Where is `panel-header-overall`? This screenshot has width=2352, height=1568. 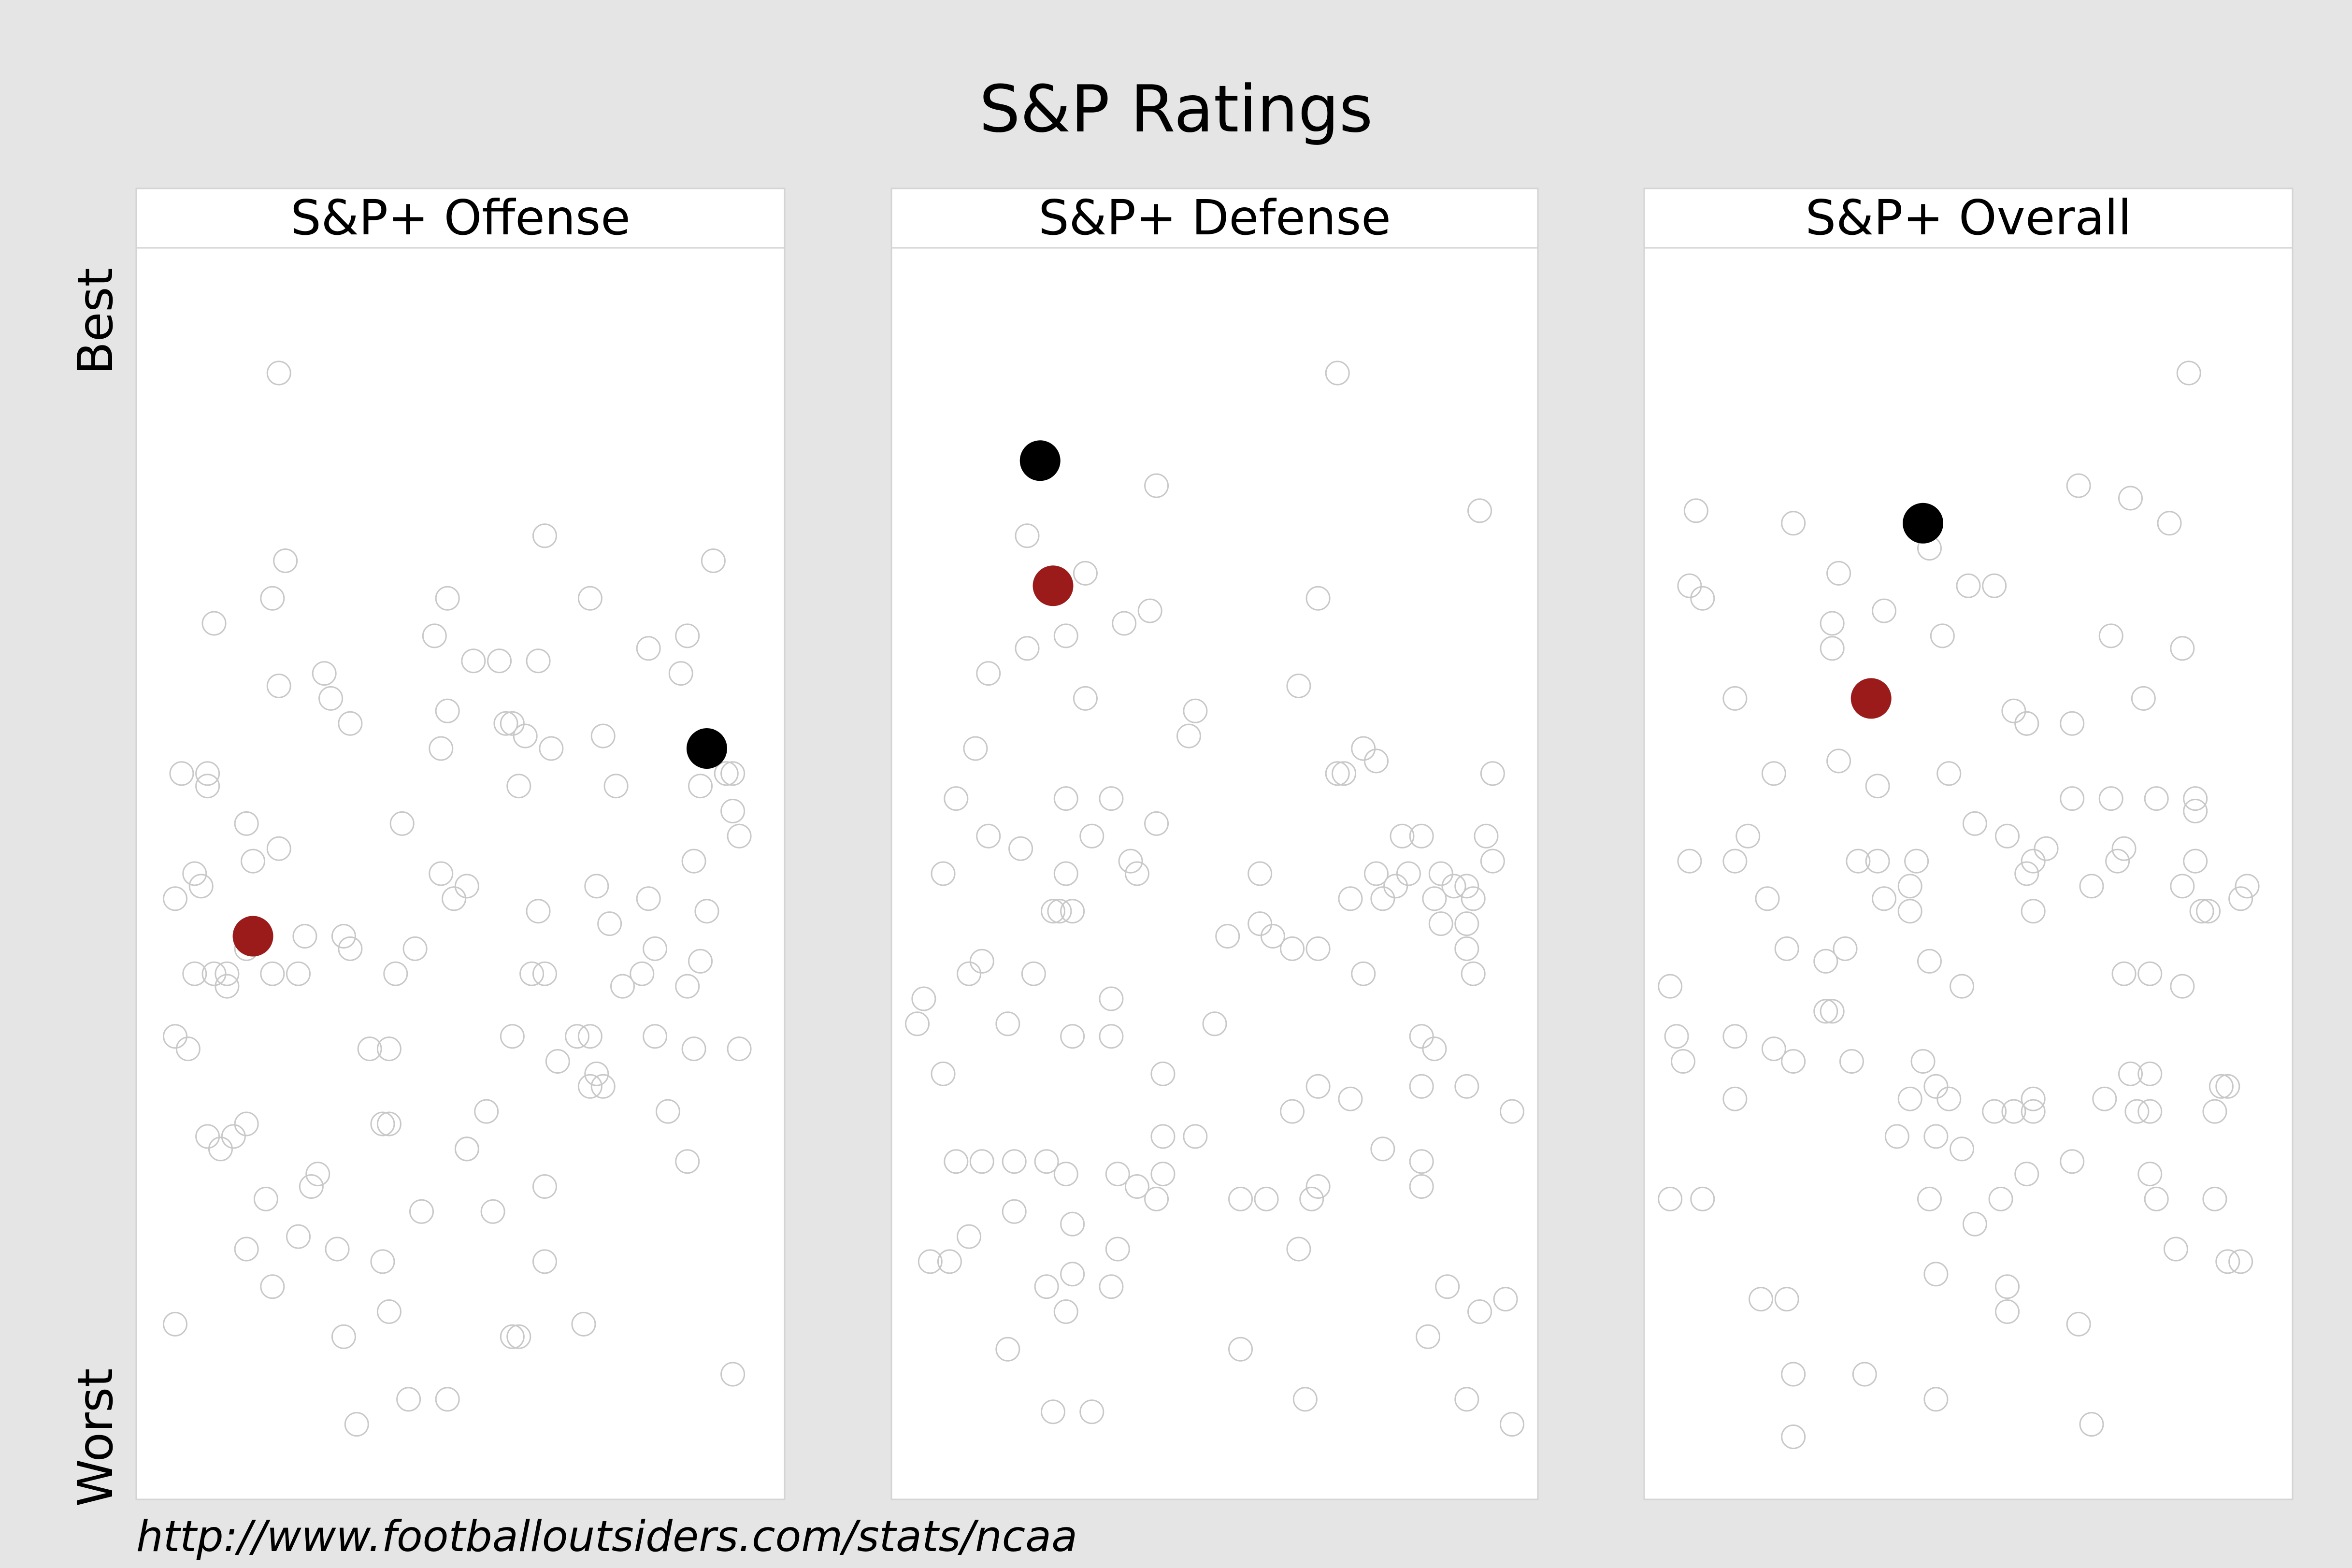
panel-header-overall is located at coordinates (1969, 218).